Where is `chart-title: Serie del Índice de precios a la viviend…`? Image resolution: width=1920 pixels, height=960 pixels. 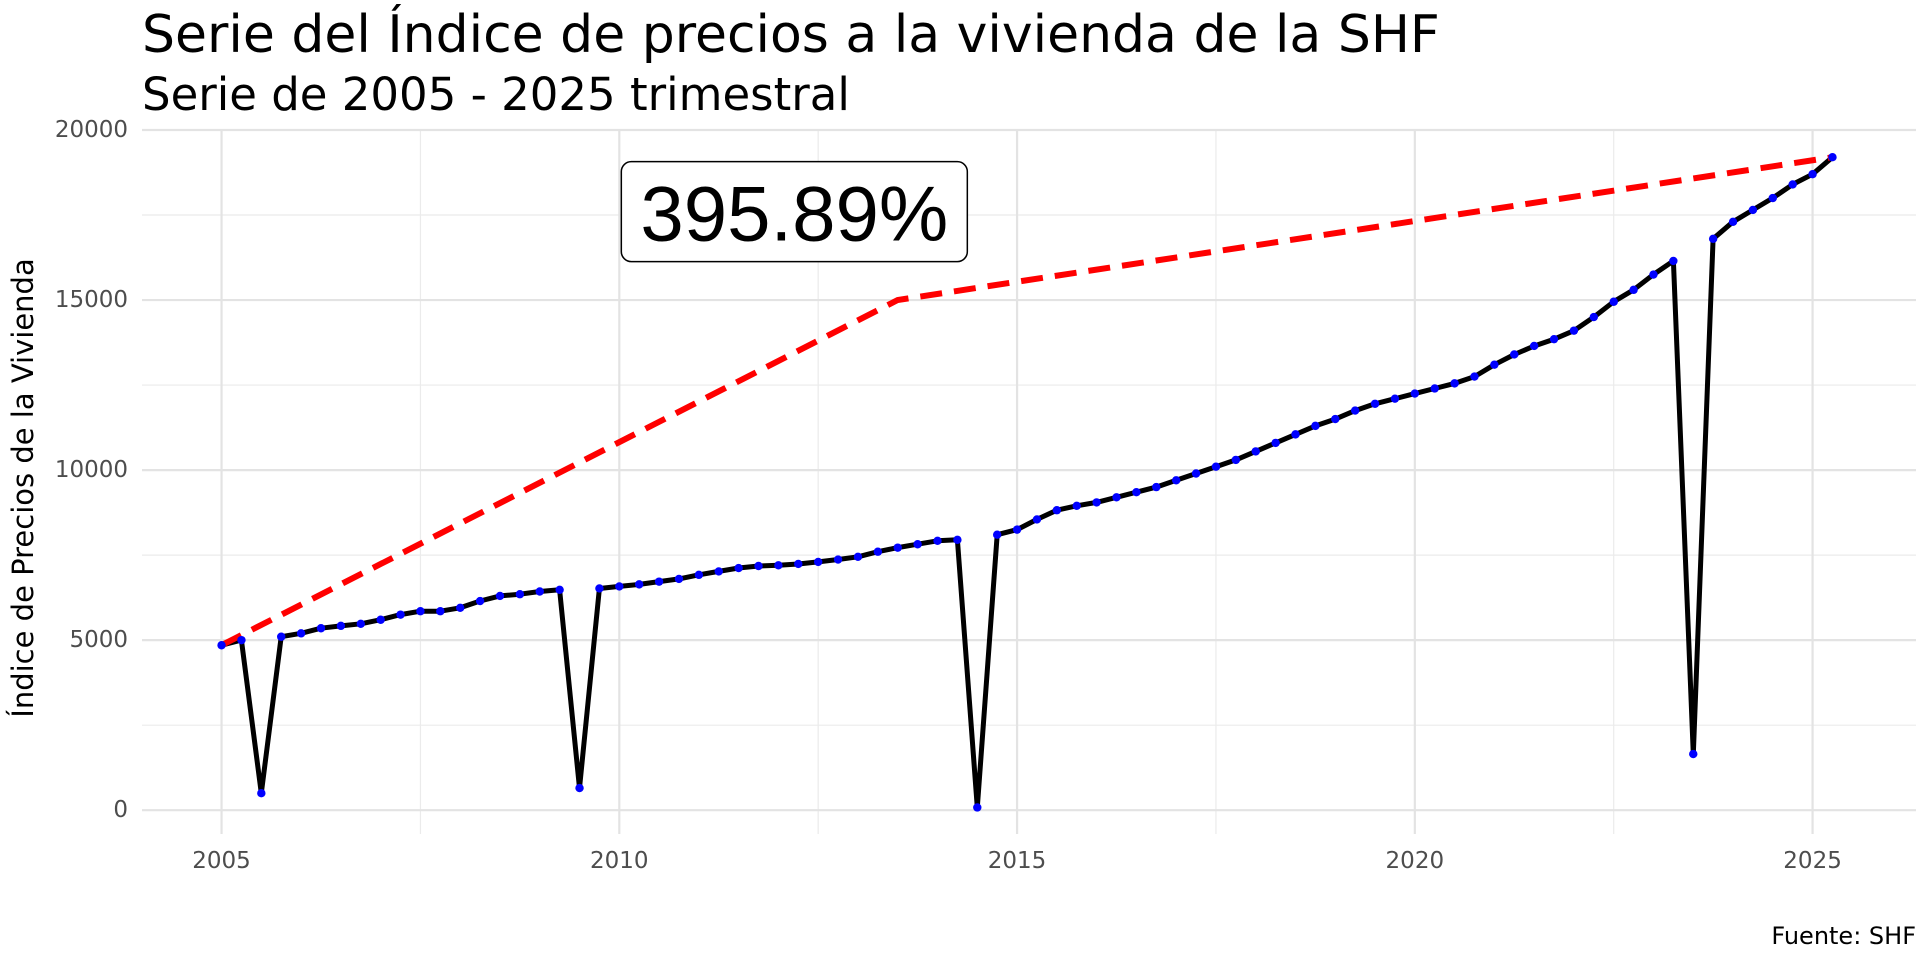 chart-title: Serie del Índice de precios a la viviend… is located at coordinates (791, 35).